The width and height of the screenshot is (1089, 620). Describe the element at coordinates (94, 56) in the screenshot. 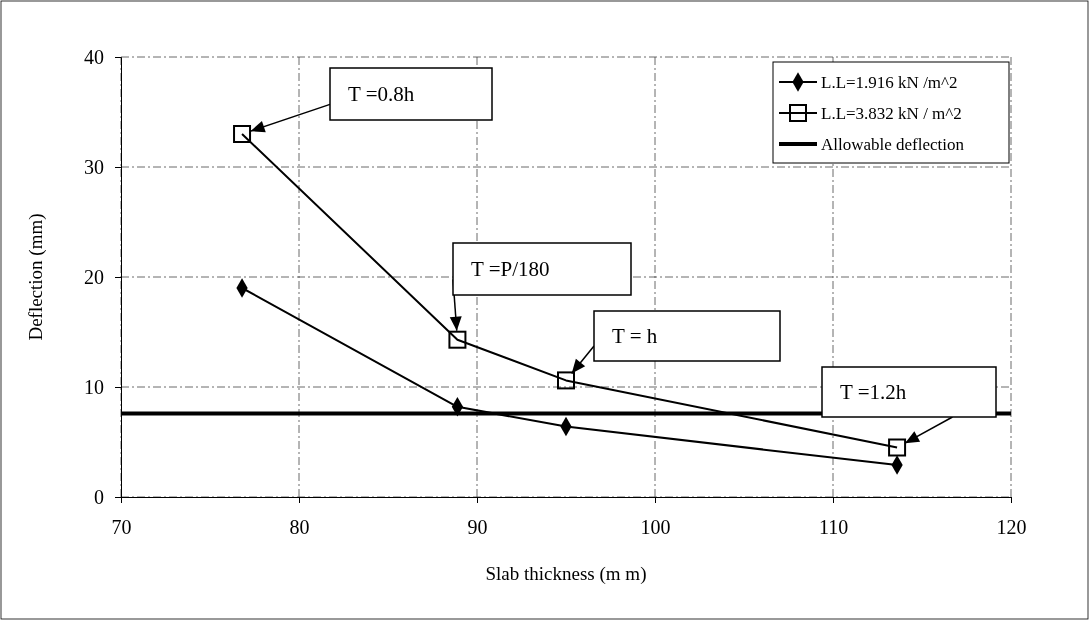

I see `y-tick-label: 40` at that location.